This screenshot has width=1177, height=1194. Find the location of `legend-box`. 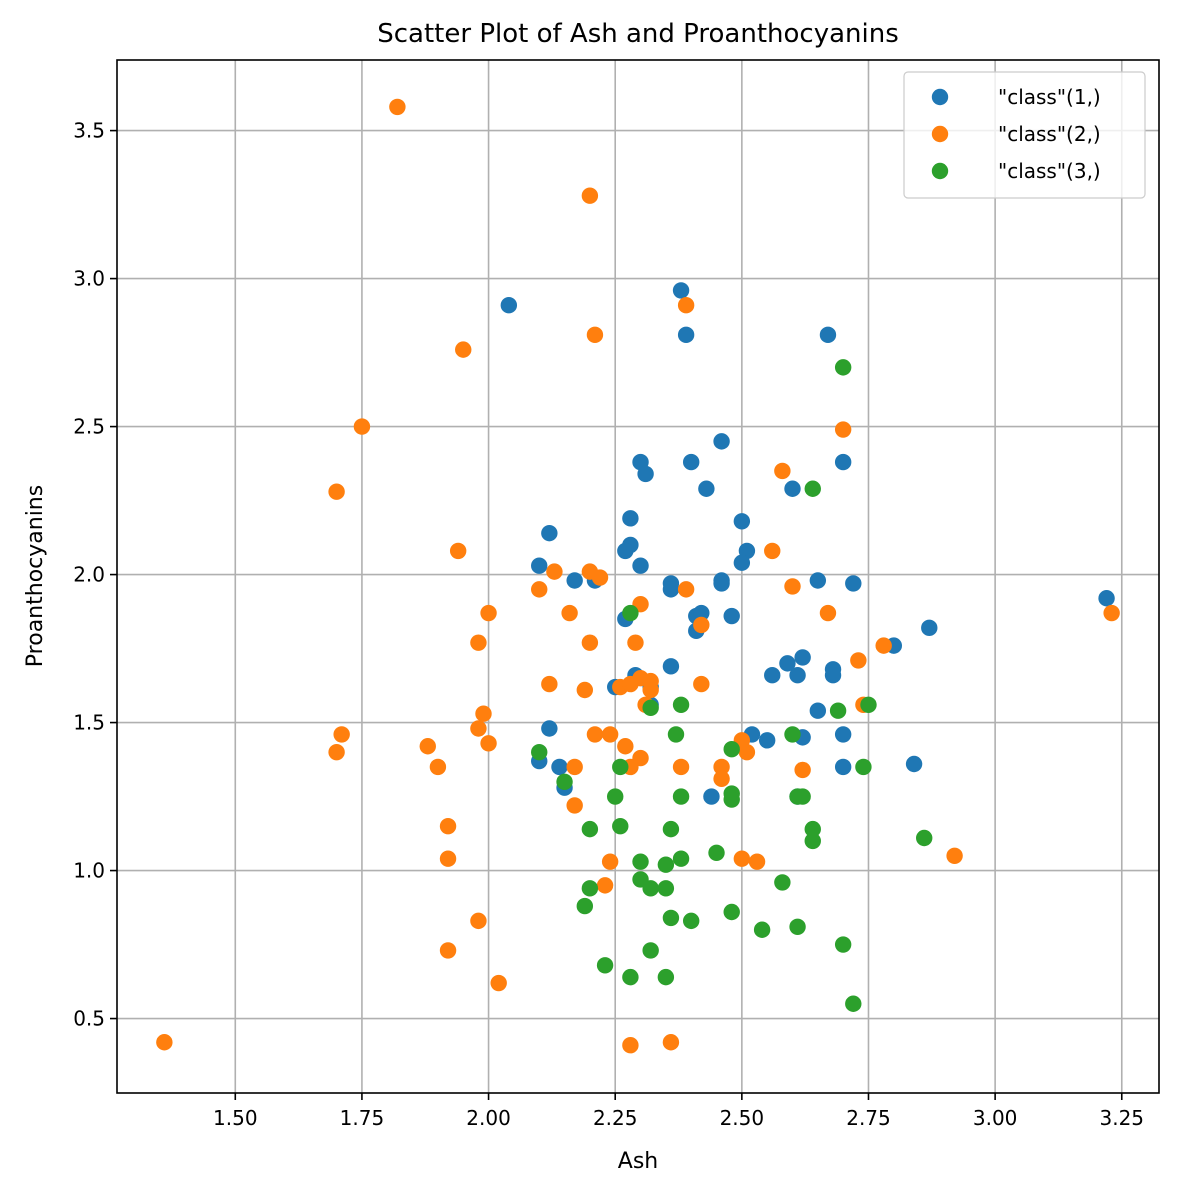

legend-box is located at coordinates (1024, 135).